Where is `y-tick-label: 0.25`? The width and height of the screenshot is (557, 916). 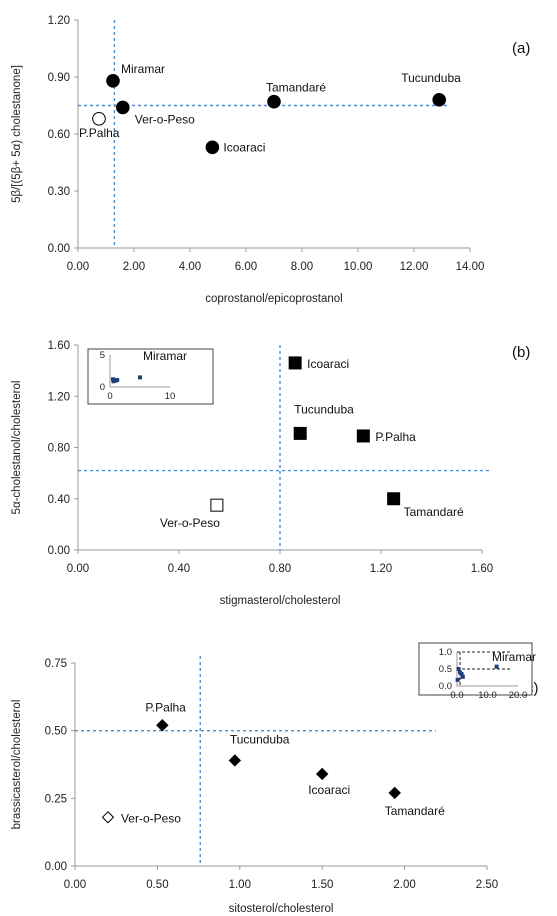
y-tick-label: 0.25 is located at coordinates (56, 799).